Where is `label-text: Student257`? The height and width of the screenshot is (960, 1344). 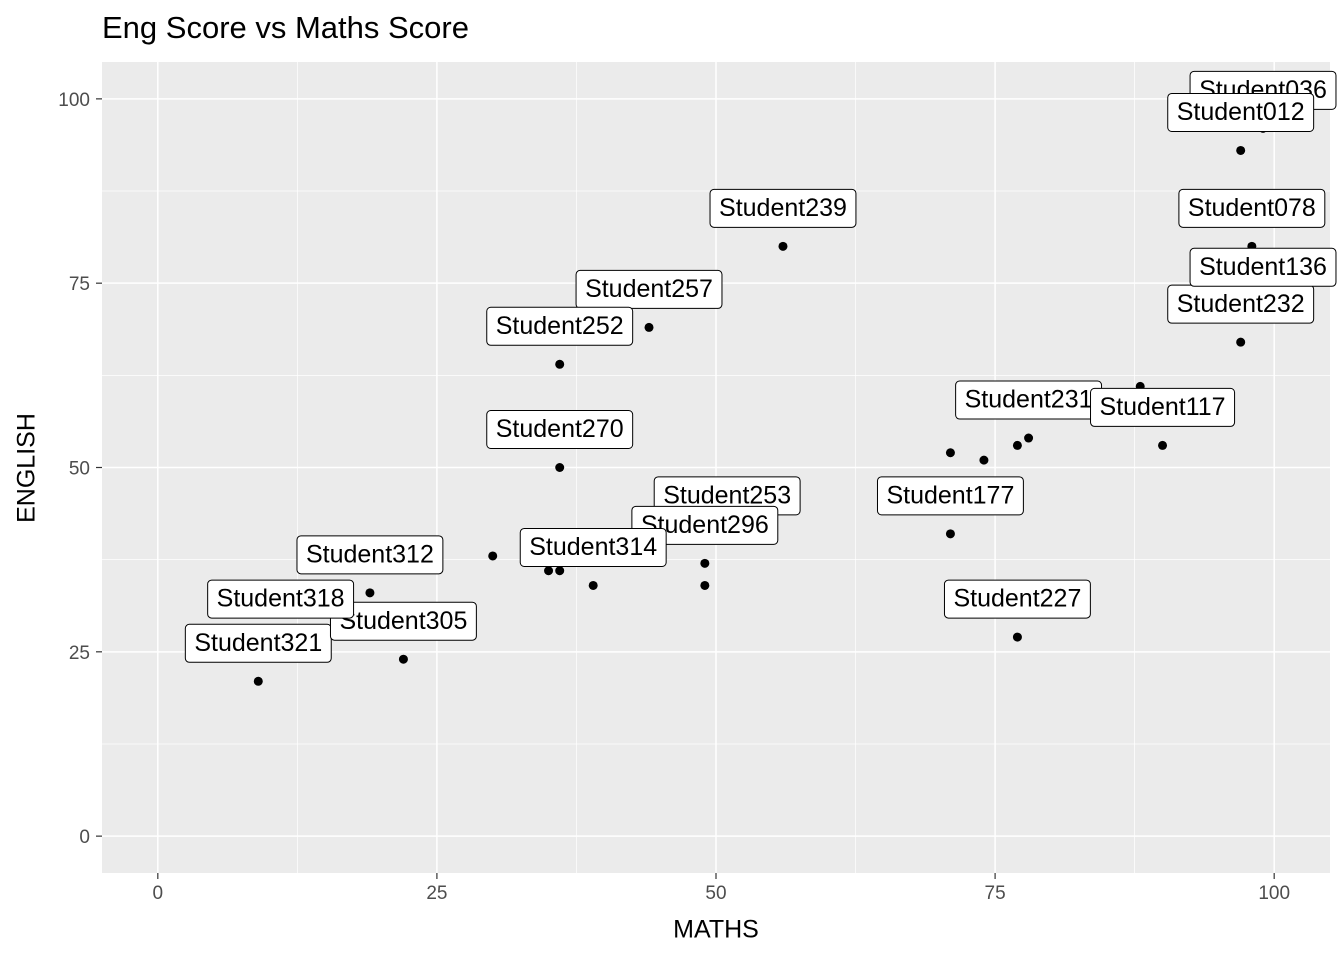 label-text: Student257 is located at coordinates (649, 289).